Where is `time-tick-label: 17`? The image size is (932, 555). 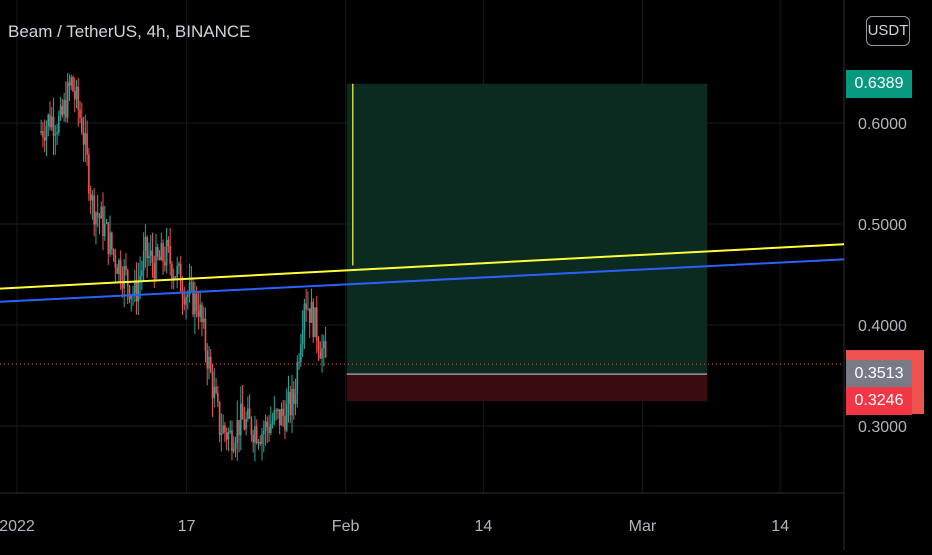
time-tick-label: 17 is located at coordinates (187, 526).